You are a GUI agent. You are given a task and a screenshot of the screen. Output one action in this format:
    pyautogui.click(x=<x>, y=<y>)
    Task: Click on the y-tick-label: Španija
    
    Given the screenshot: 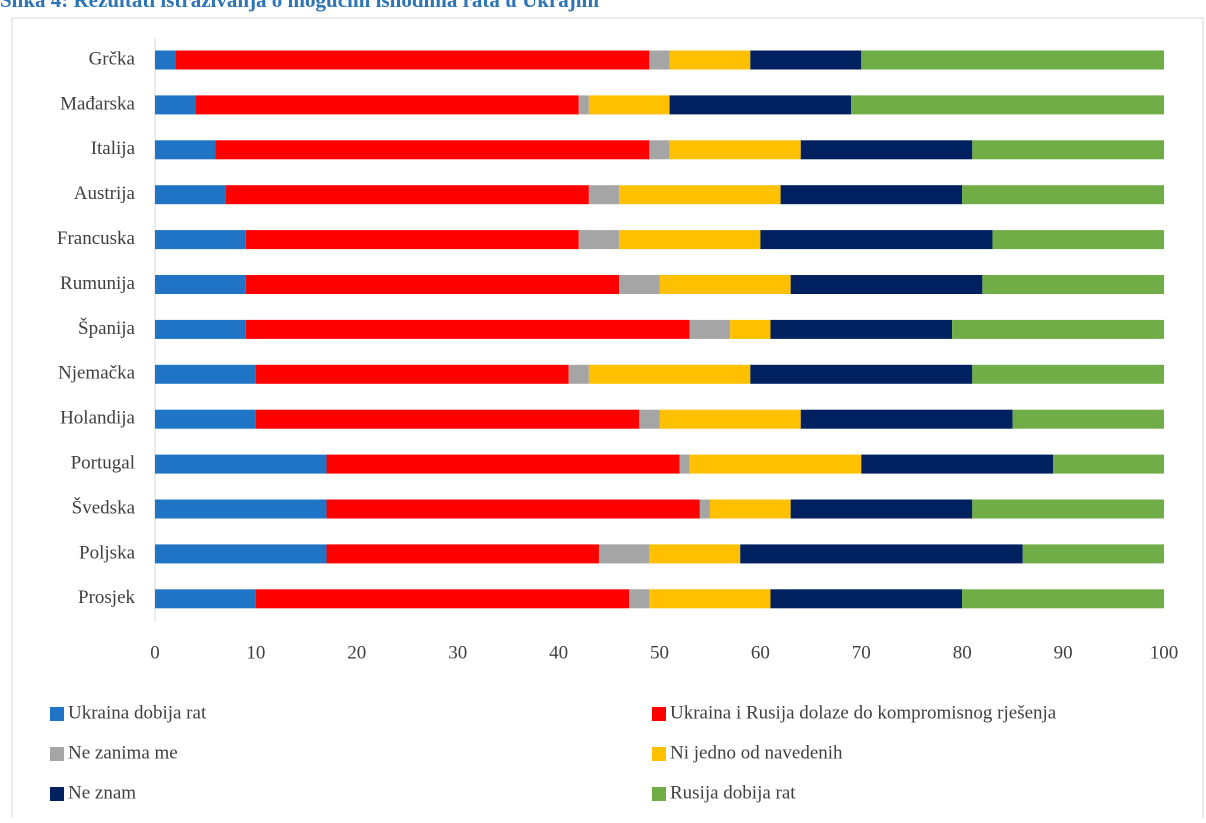 What is the action you would take?
    pyautogui.click(x=107, y=328)
    